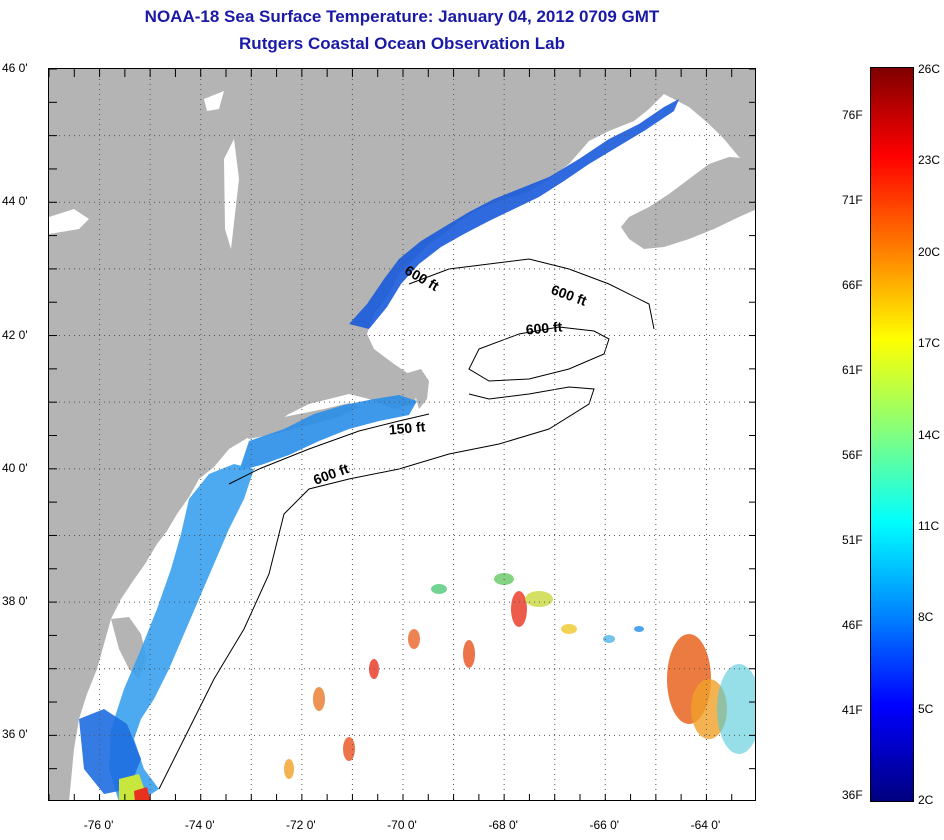 The height and width of the screenshot is (840, 944). What do you see at coordinates (181, 632) in the screenshot?
I see `sst-mid-atlantic-shelf` at bounding box center [181, 632].